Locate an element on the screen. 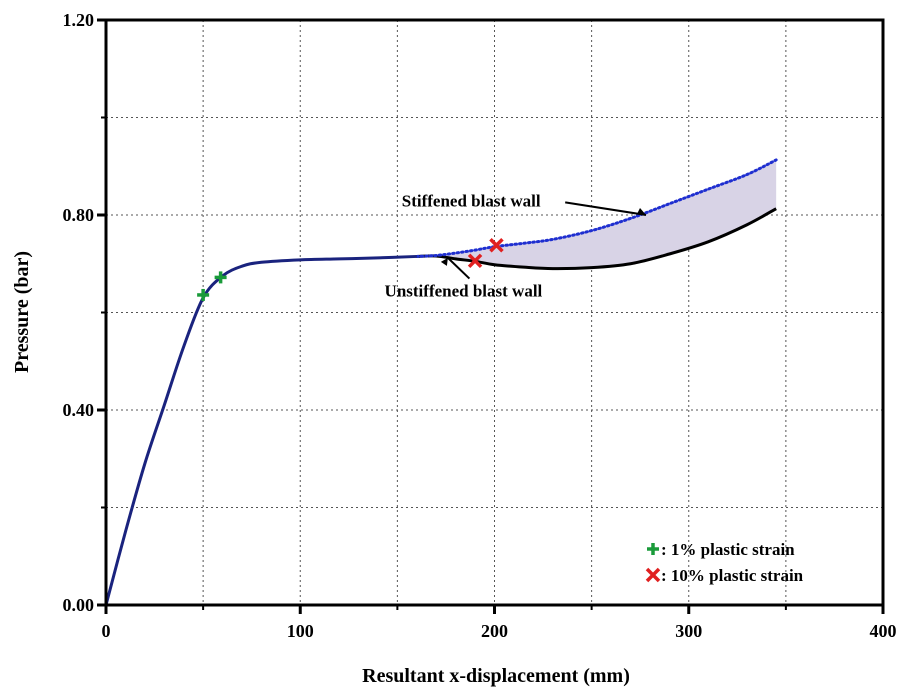 The height and width of the screenshot is (692, 909). stiffened-arrow-head is located at coordinates (642, 211).